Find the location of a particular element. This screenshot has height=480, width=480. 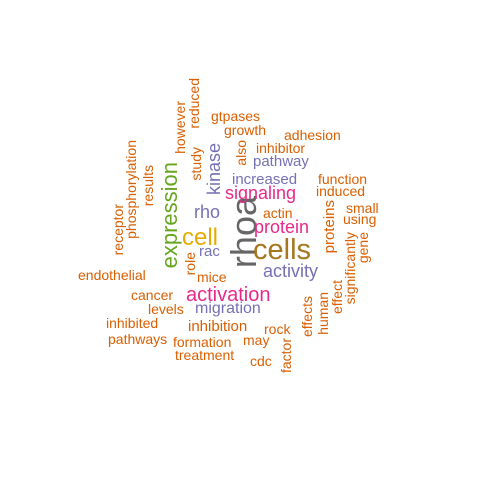

word-increased: increased is located at coordinates (265, 179).